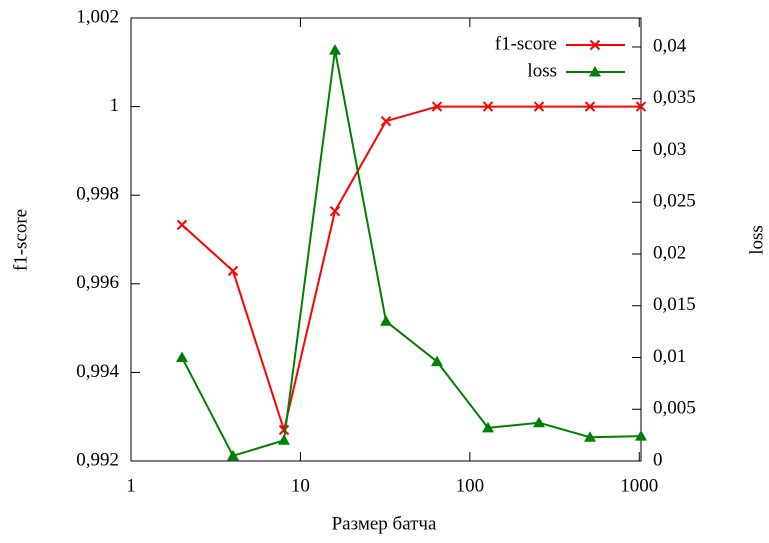  What do you see at coordinates (97, 459) in the screenshot?
I see `y-tick-label: 0,992` at bounding box center [97, 459].